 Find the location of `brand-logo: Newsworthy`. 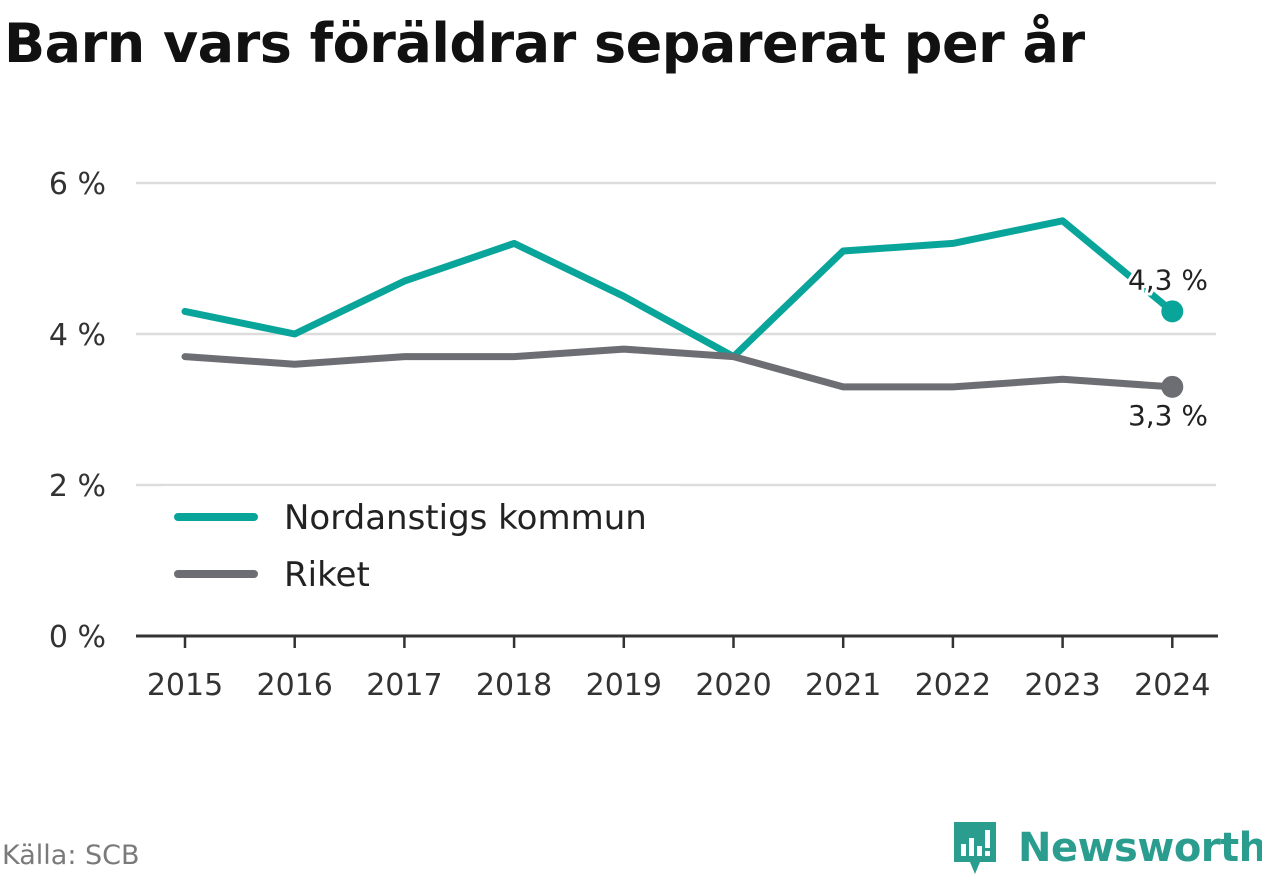

brand-logo: Newsworthy is located at coordinates (1106, 848).